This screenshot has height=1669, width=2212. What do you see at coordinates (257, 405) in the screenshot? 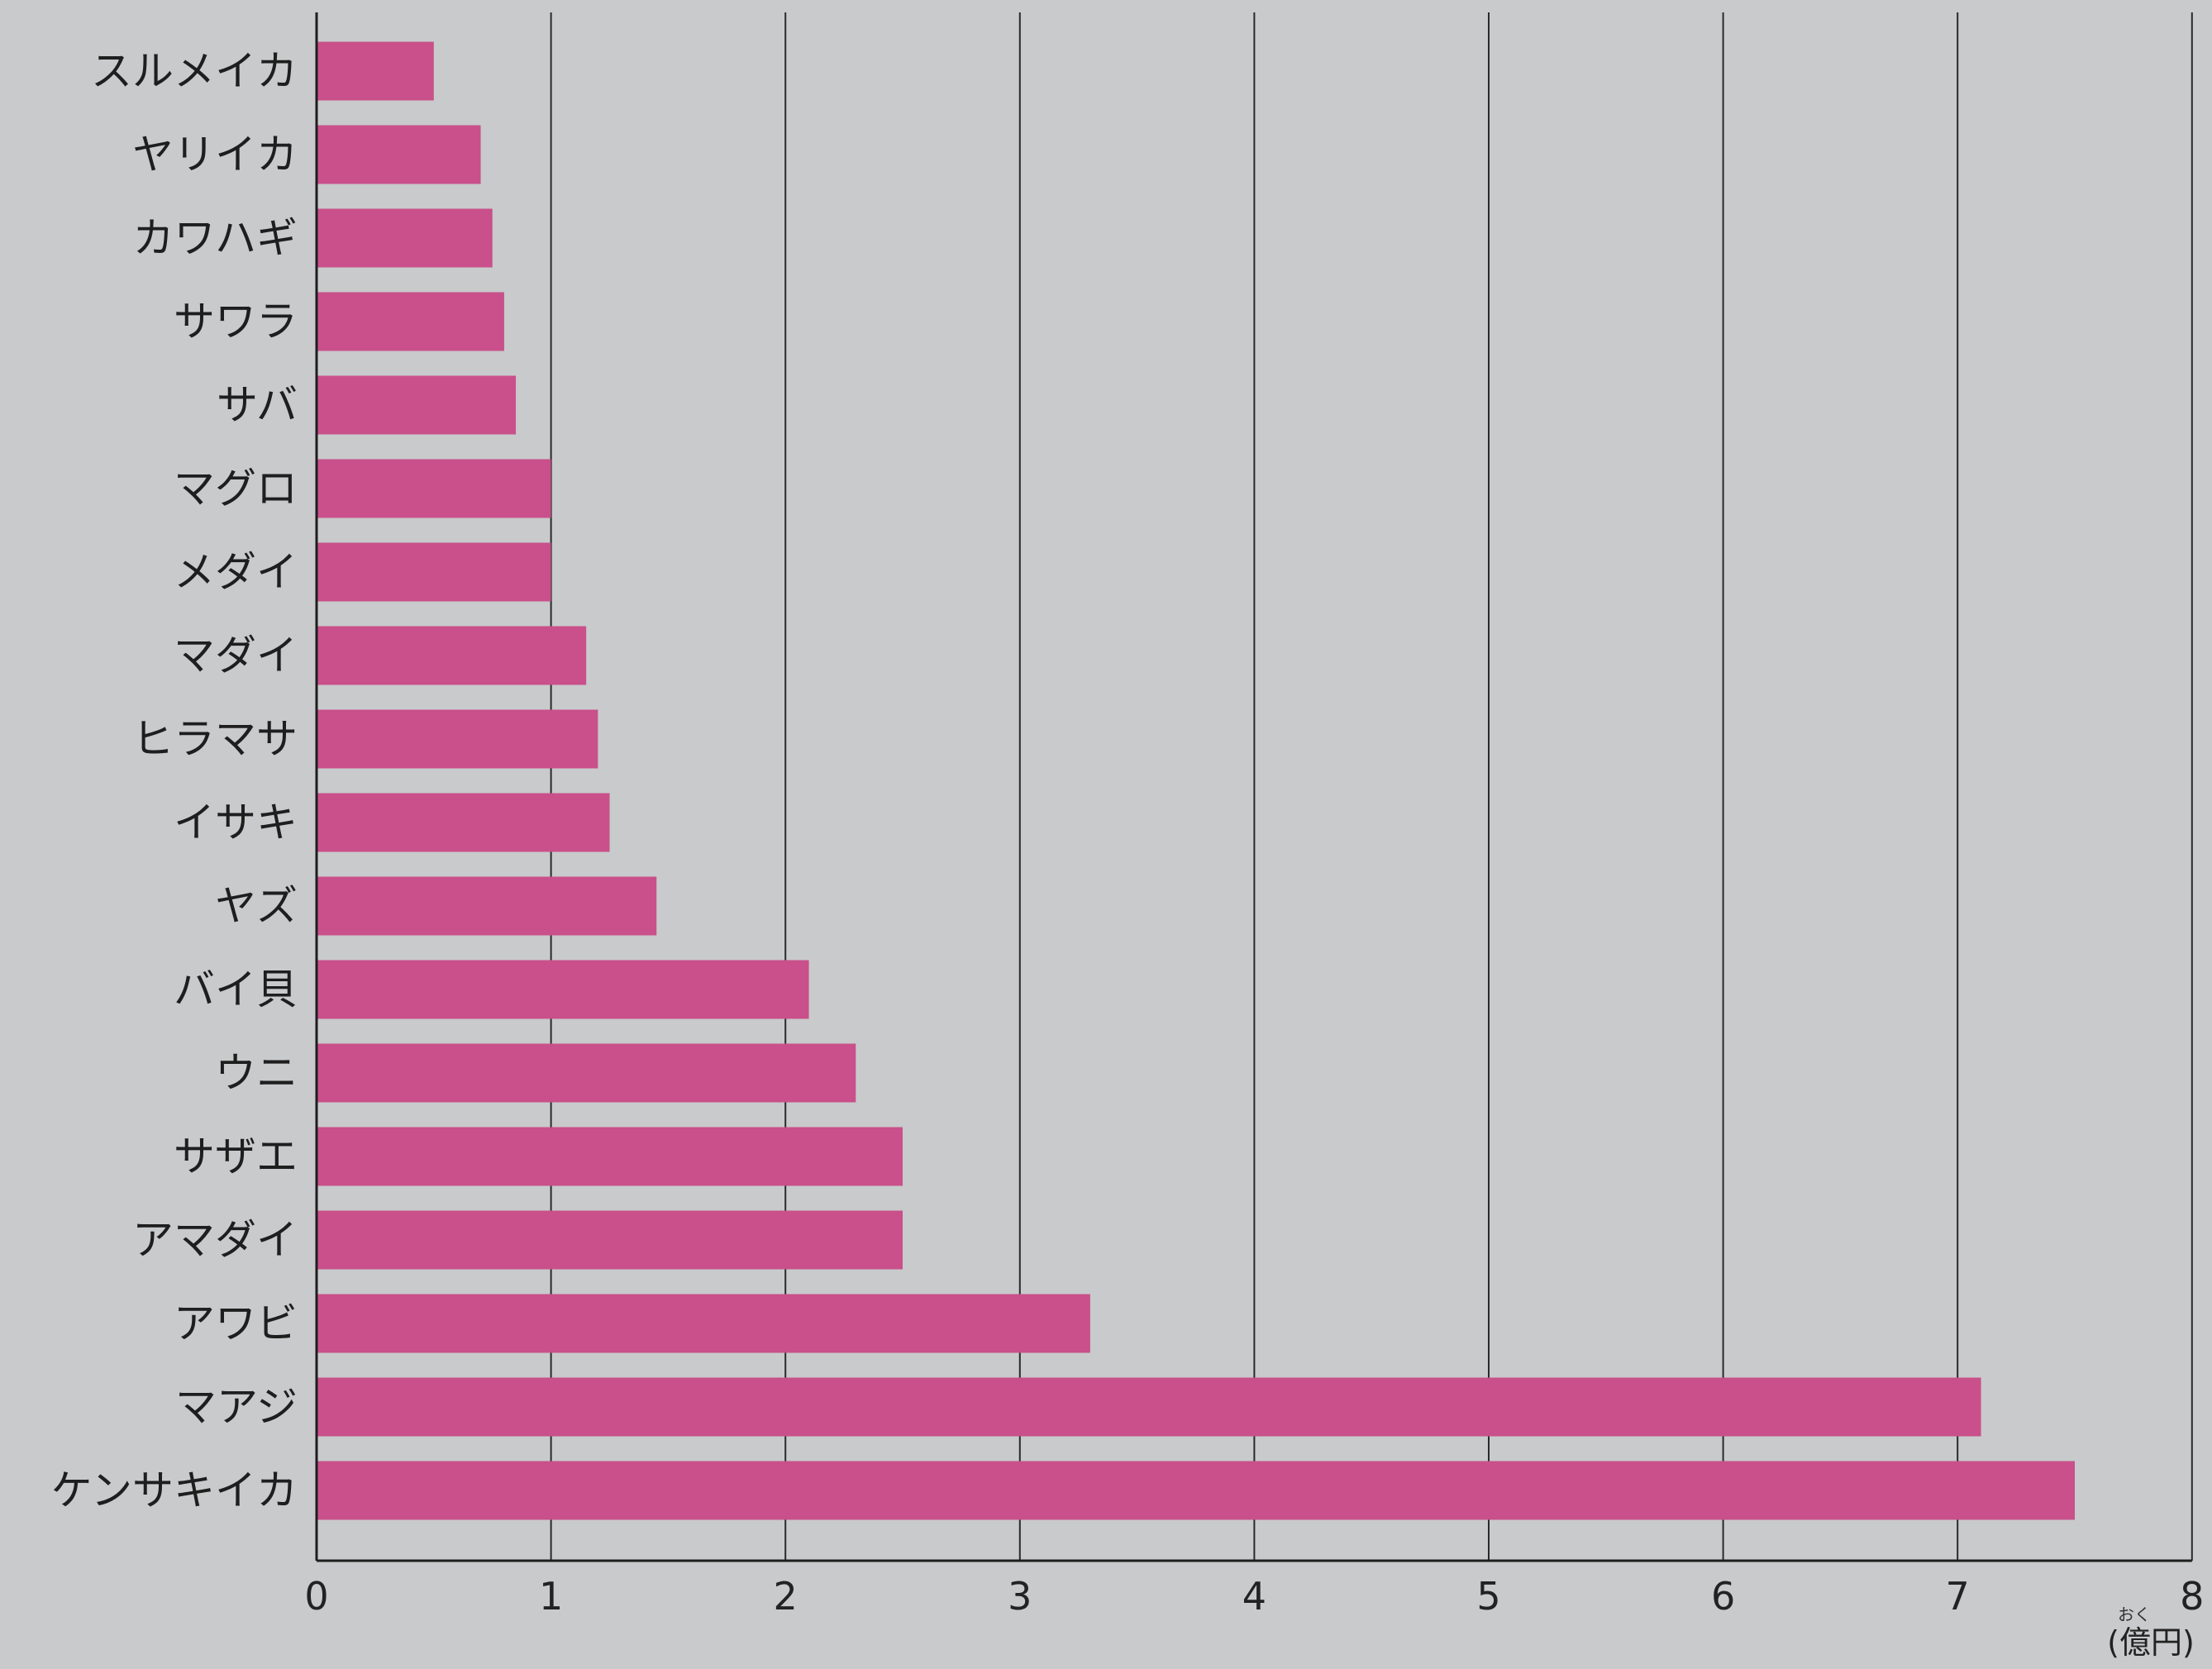
I see `category-label: サバ` at bounding box center [257, 405].